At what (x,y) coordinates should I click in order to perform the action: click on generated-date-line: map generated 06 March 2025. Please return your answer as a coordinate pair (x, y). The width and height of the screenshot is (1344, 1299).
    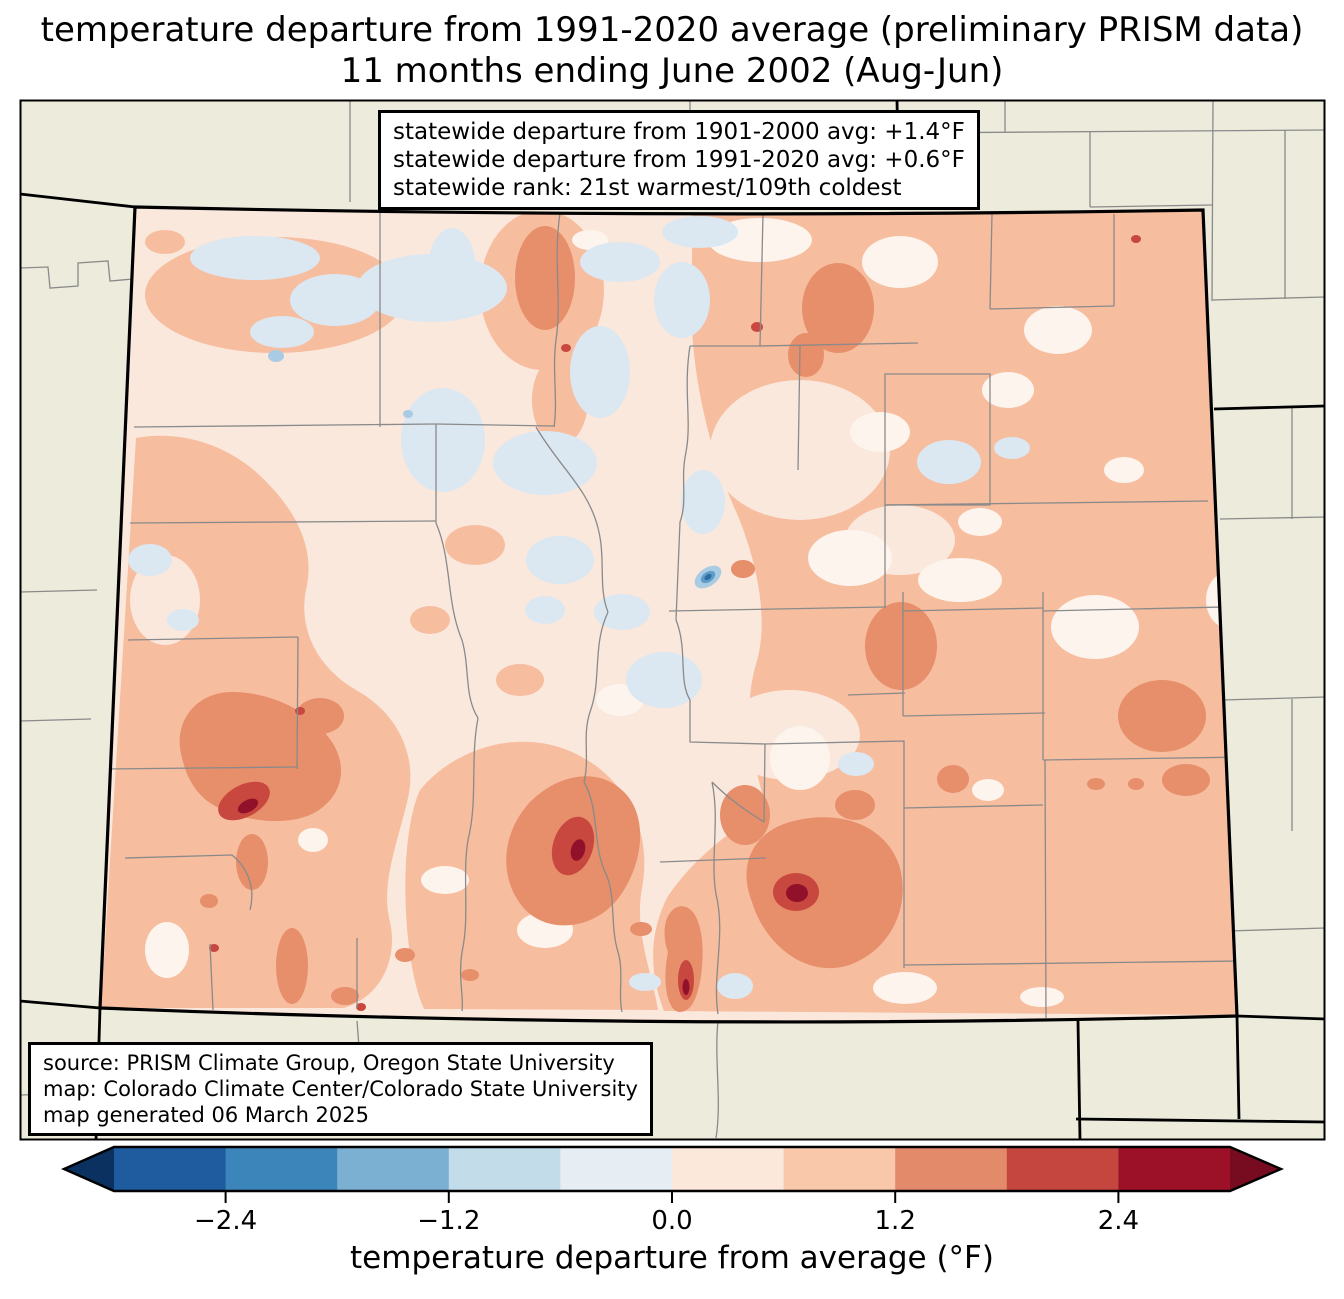
    Looking at the image, I should click on (206, 1115).